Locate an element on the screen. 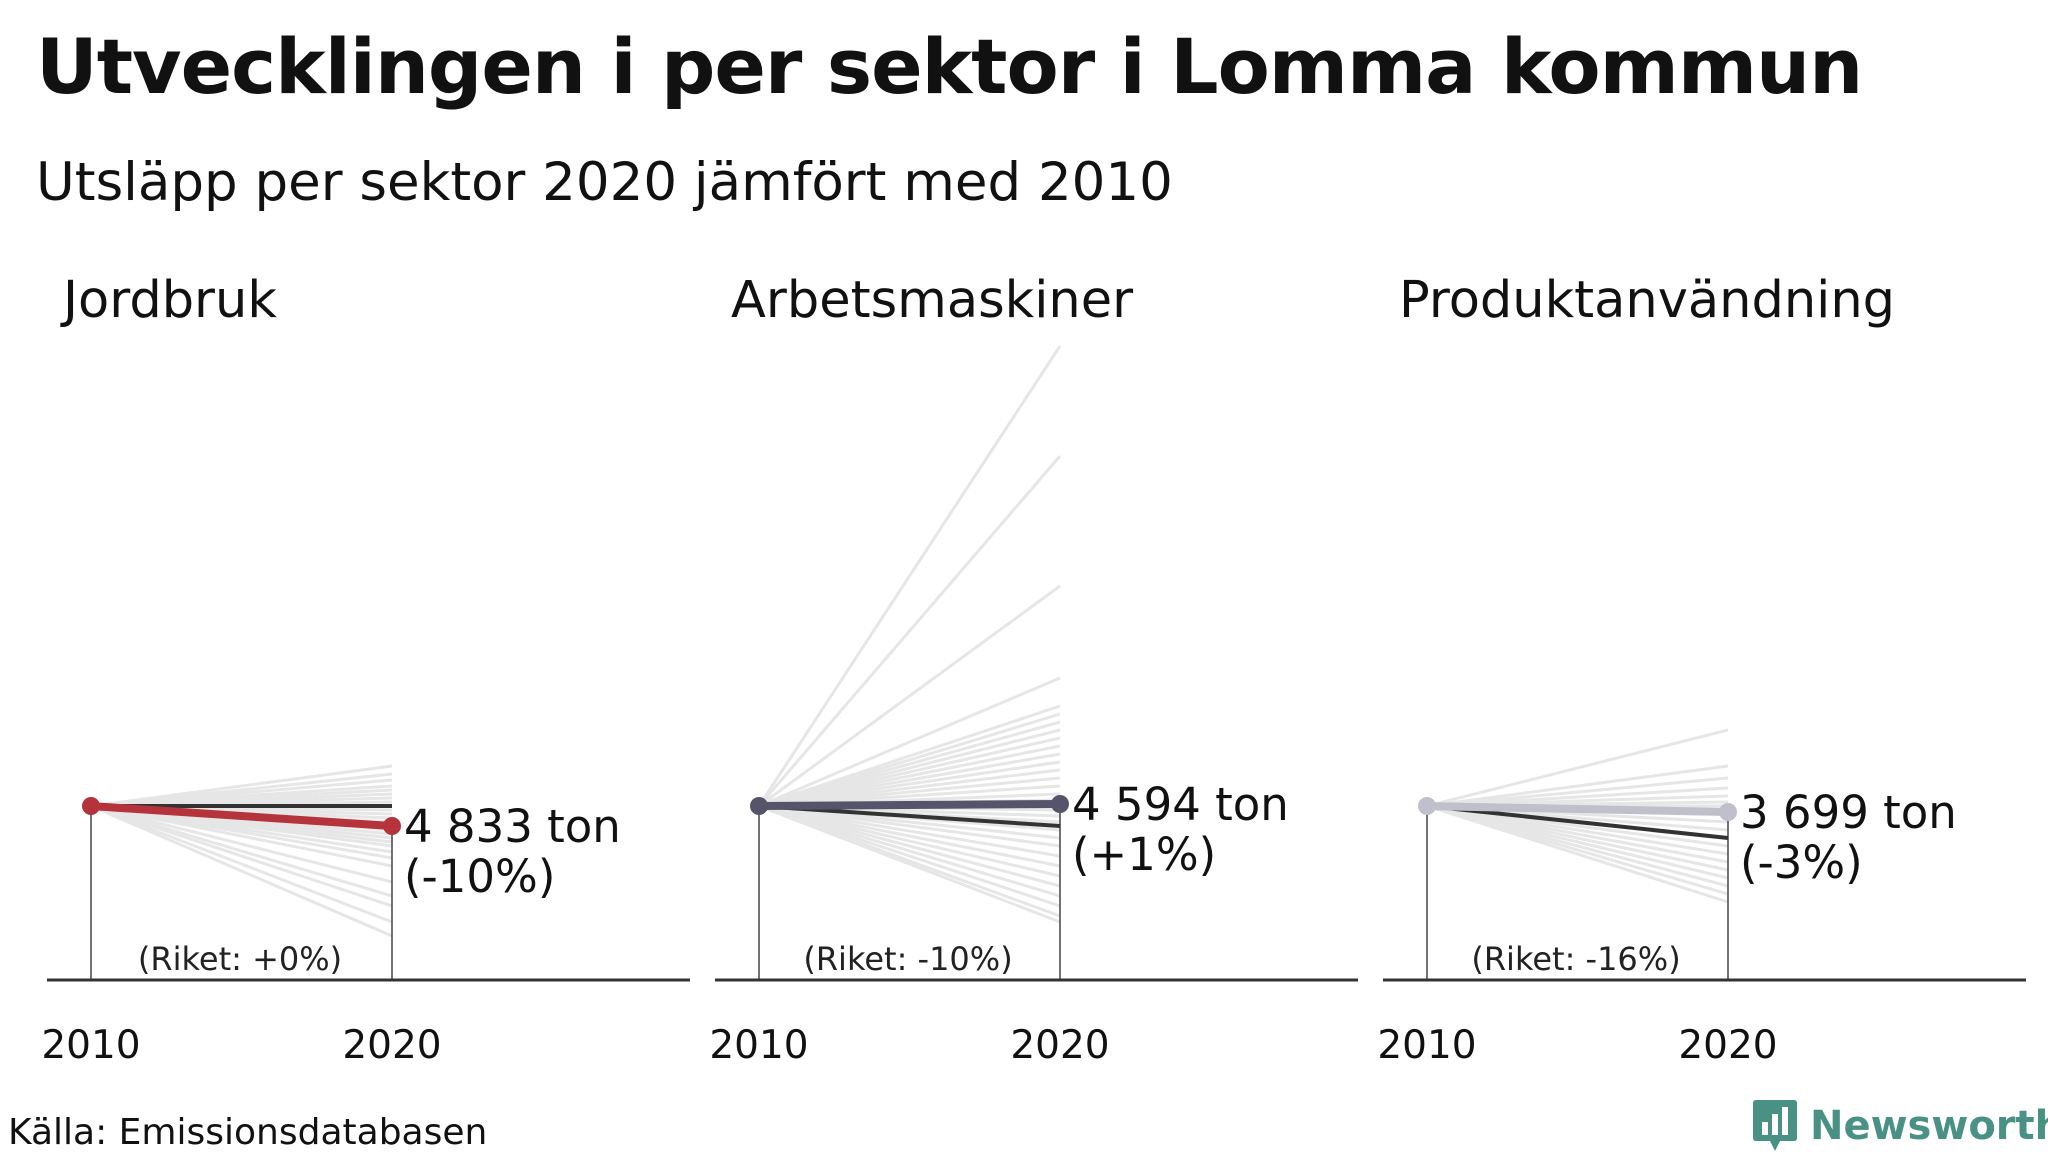  chart-subtitle: Utsläpp per sektor 2020 jämfört med 2010 is located at coordinates (604, 182).